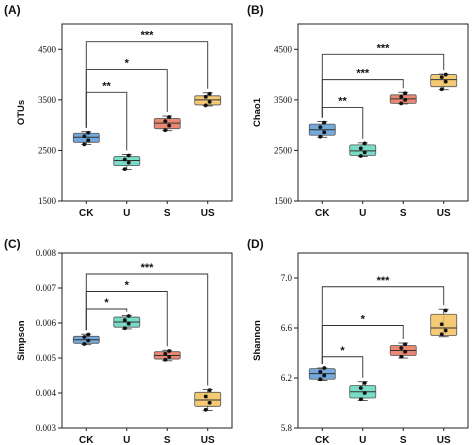 This screenshot has height=445, width=474. What do you see at coordinates (21, 340) in the screenshot?
I see `y-axis-title: Simpson` at bounding box center [21, 340].